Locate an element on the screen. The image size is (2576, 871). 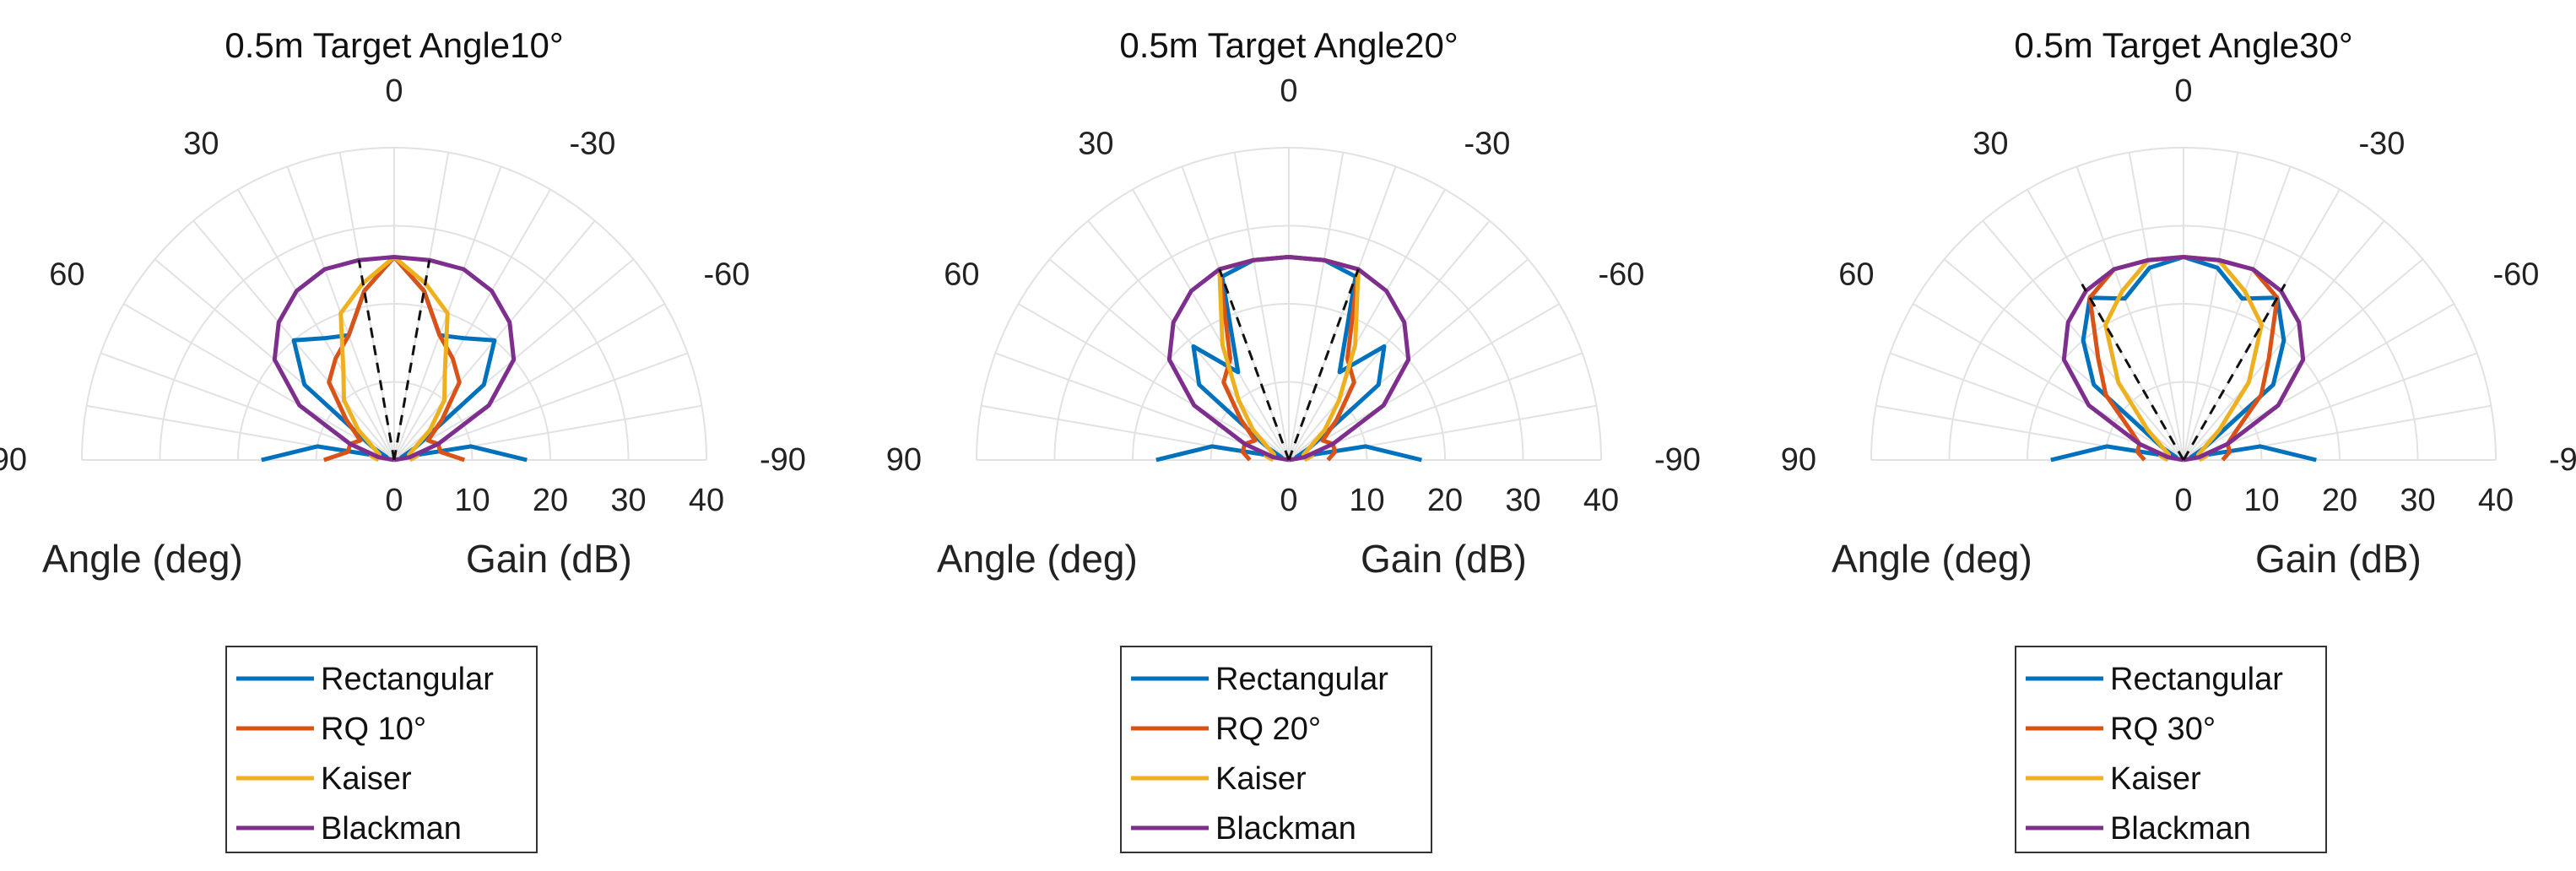
legend-label: RQ 20° is located at coordinates (1268, 729).